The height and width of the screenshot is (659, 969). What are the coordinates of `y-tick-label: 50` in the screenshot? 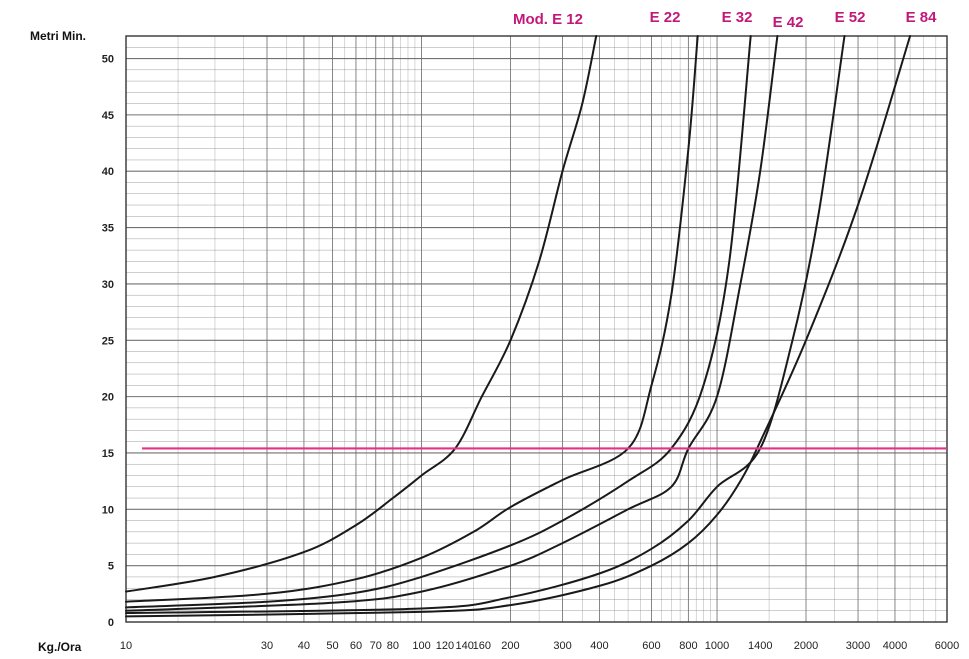 It's located at (108, 60).